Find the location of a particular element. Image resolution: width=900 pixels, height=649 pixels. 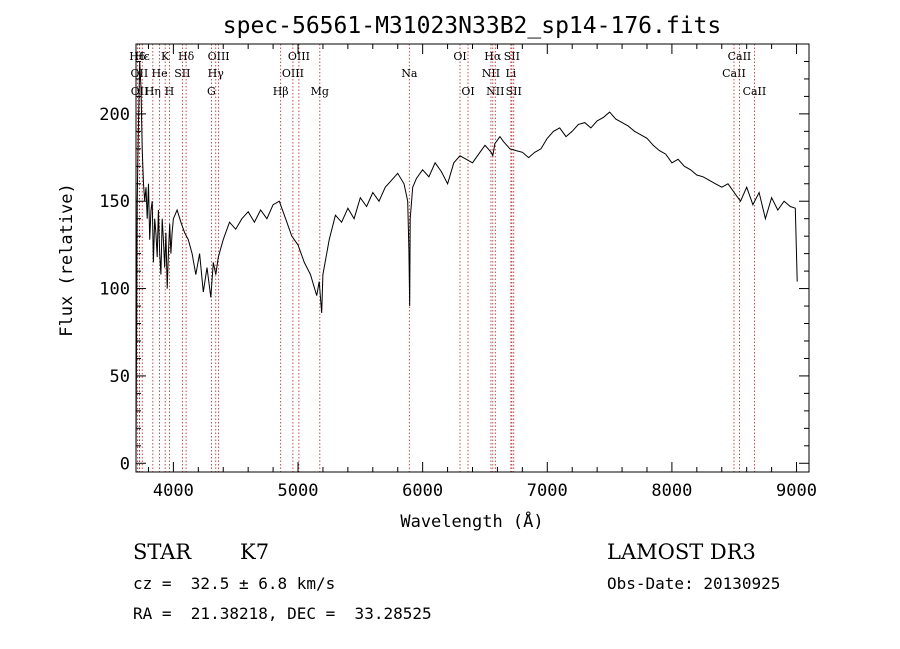

line-marker-label: H is located at coordinates (170, 91).